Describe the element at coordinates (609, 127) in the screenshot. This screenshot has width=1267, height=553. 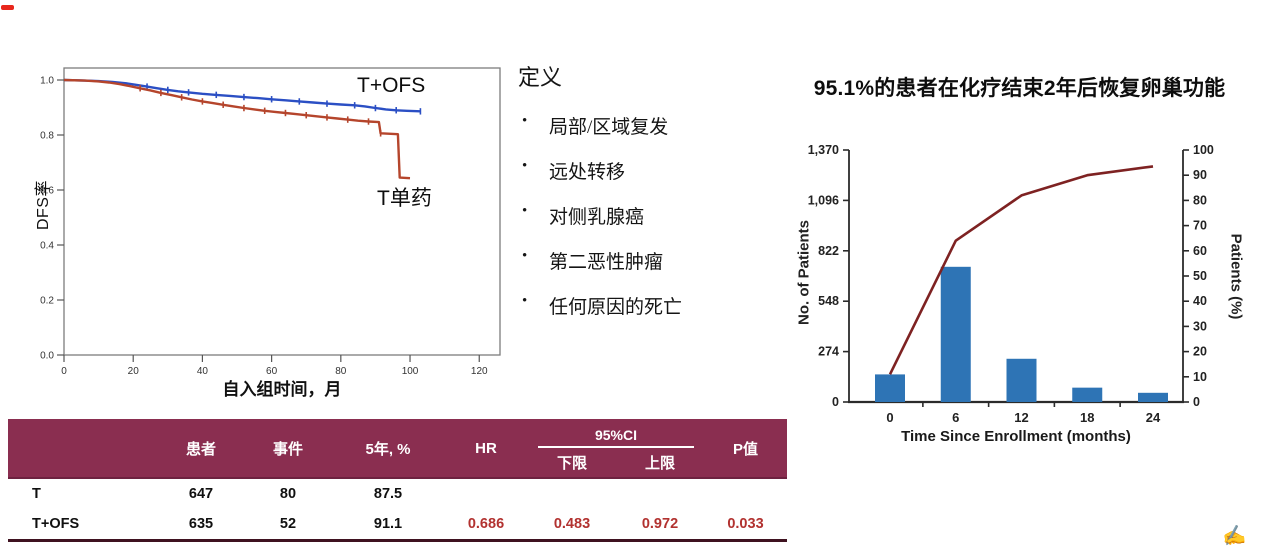
I see `definition-text: 局部/区域复发` at that location.